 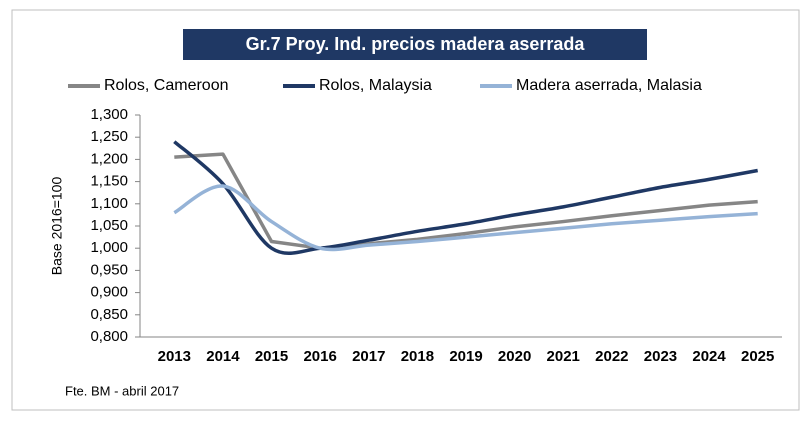 I want to click on x-tick-label: 2019, so click(x=465, y=356).